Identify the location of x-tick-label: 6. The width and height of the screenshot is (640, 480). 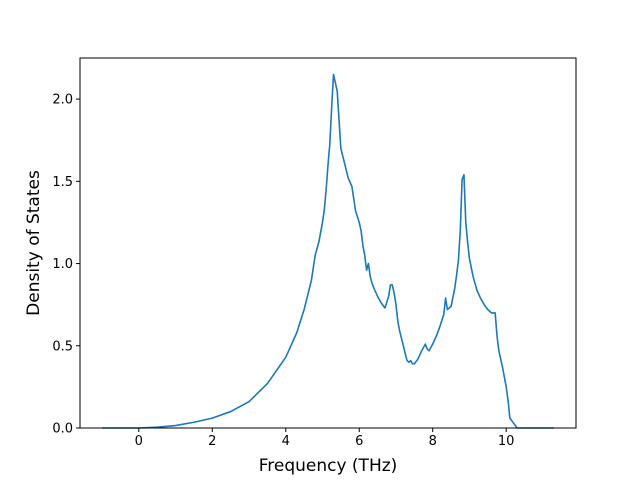
(359, 441).